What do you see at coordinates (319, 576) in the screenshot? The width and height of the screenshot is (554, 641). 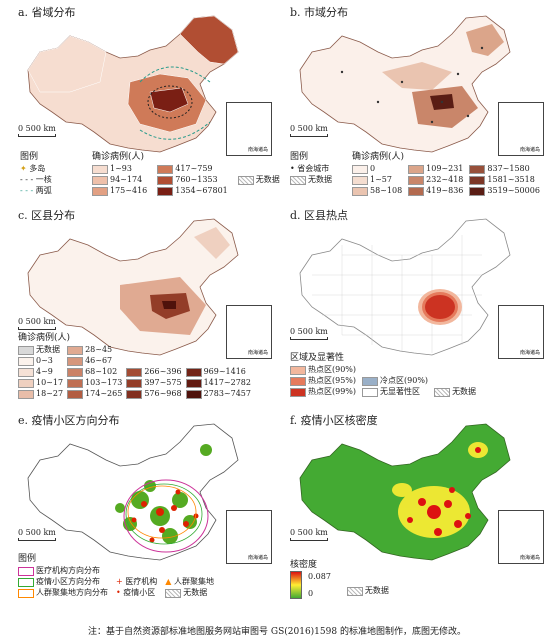 I see `density-max: 0.087` at bounding box center [319, 576].